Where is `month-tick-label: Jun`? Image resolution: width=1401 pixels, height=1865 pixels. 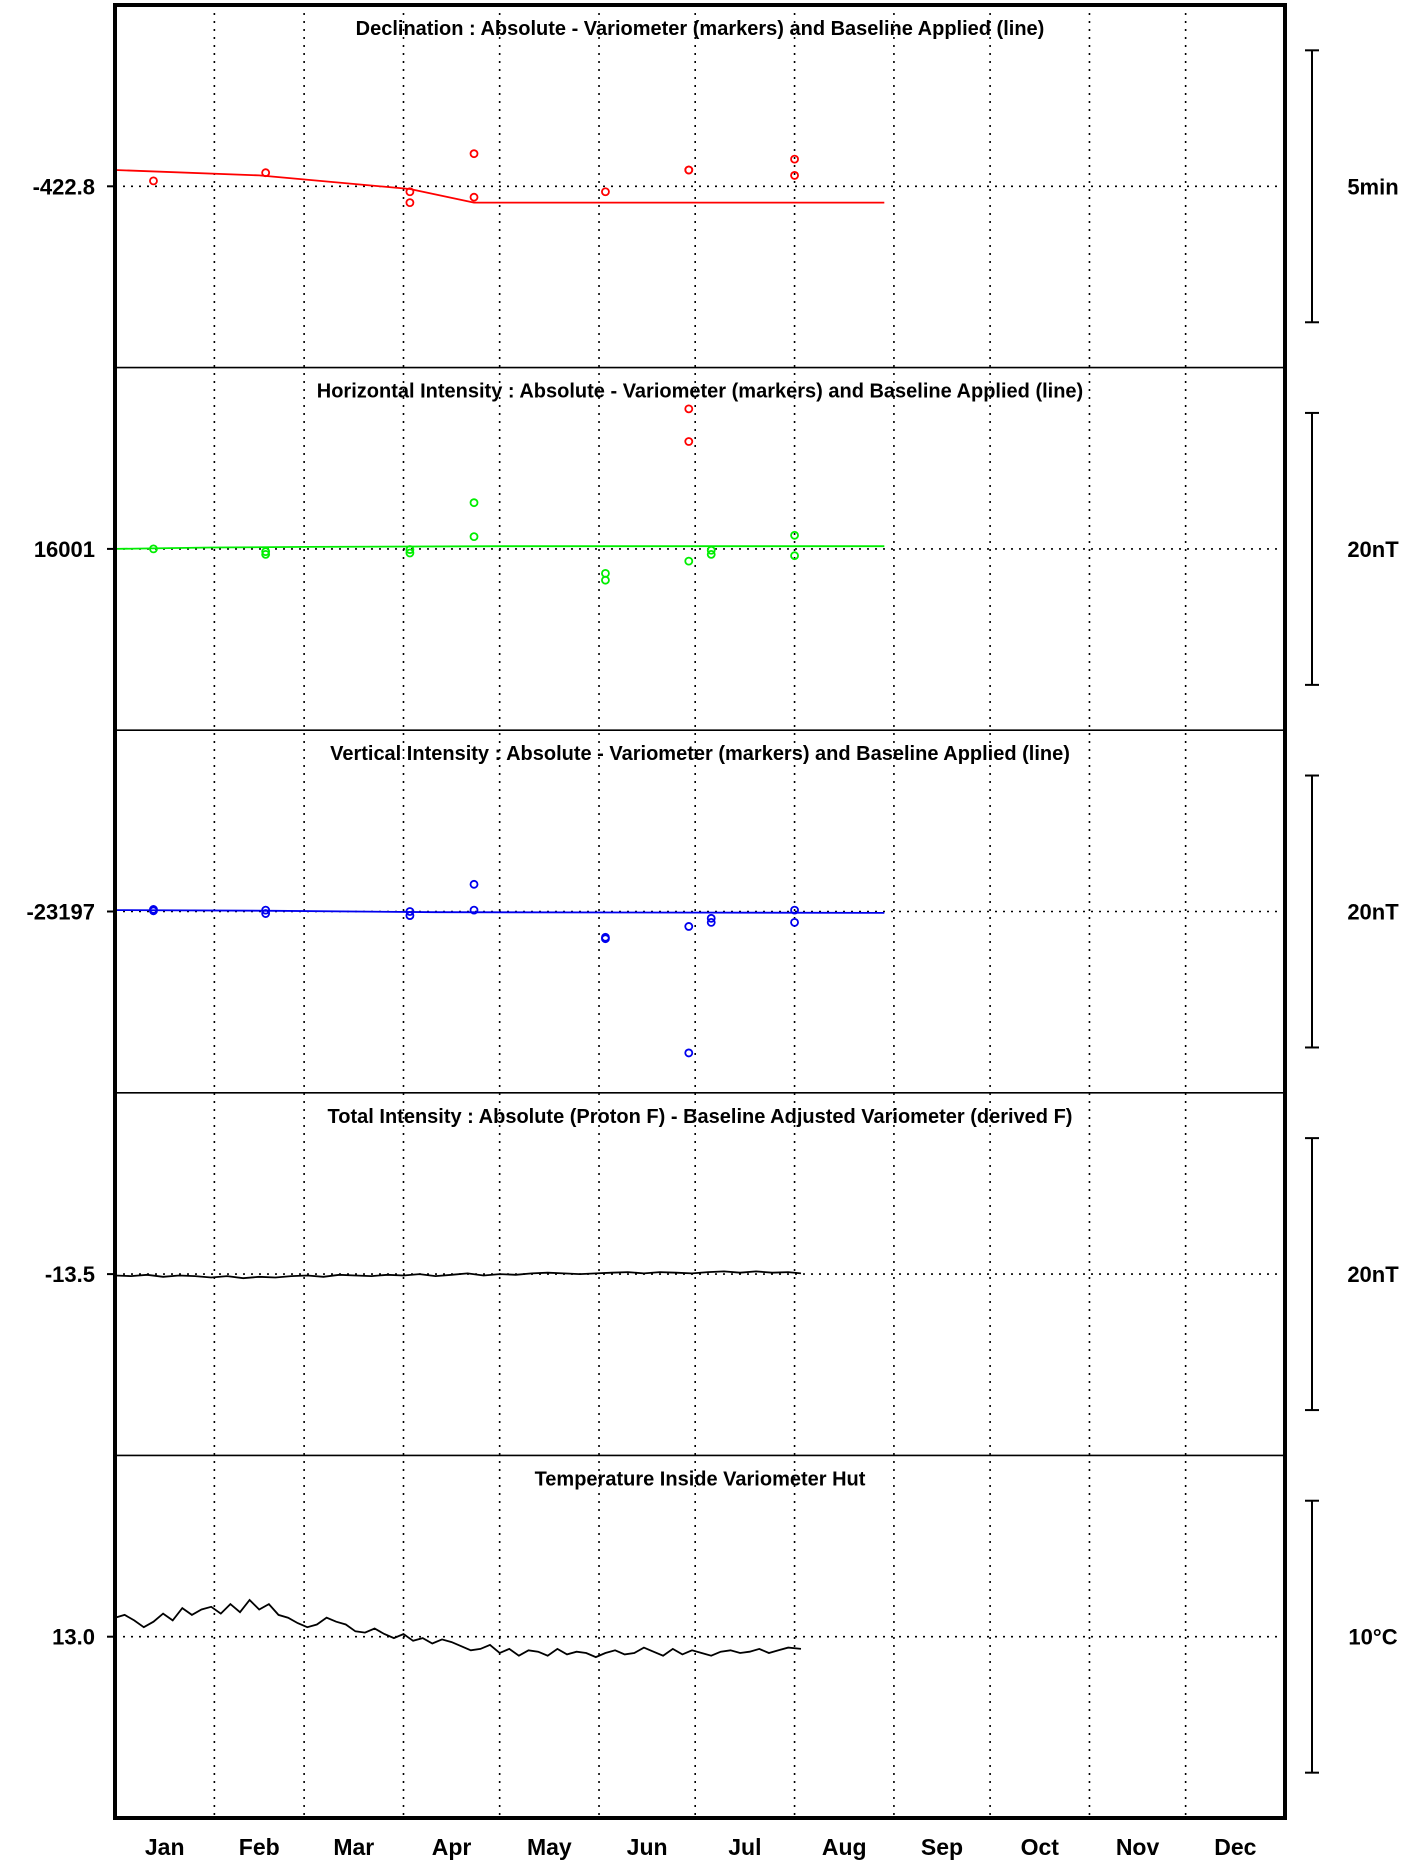 month-tick-label: Jun is located at coordinates (647, 1847).